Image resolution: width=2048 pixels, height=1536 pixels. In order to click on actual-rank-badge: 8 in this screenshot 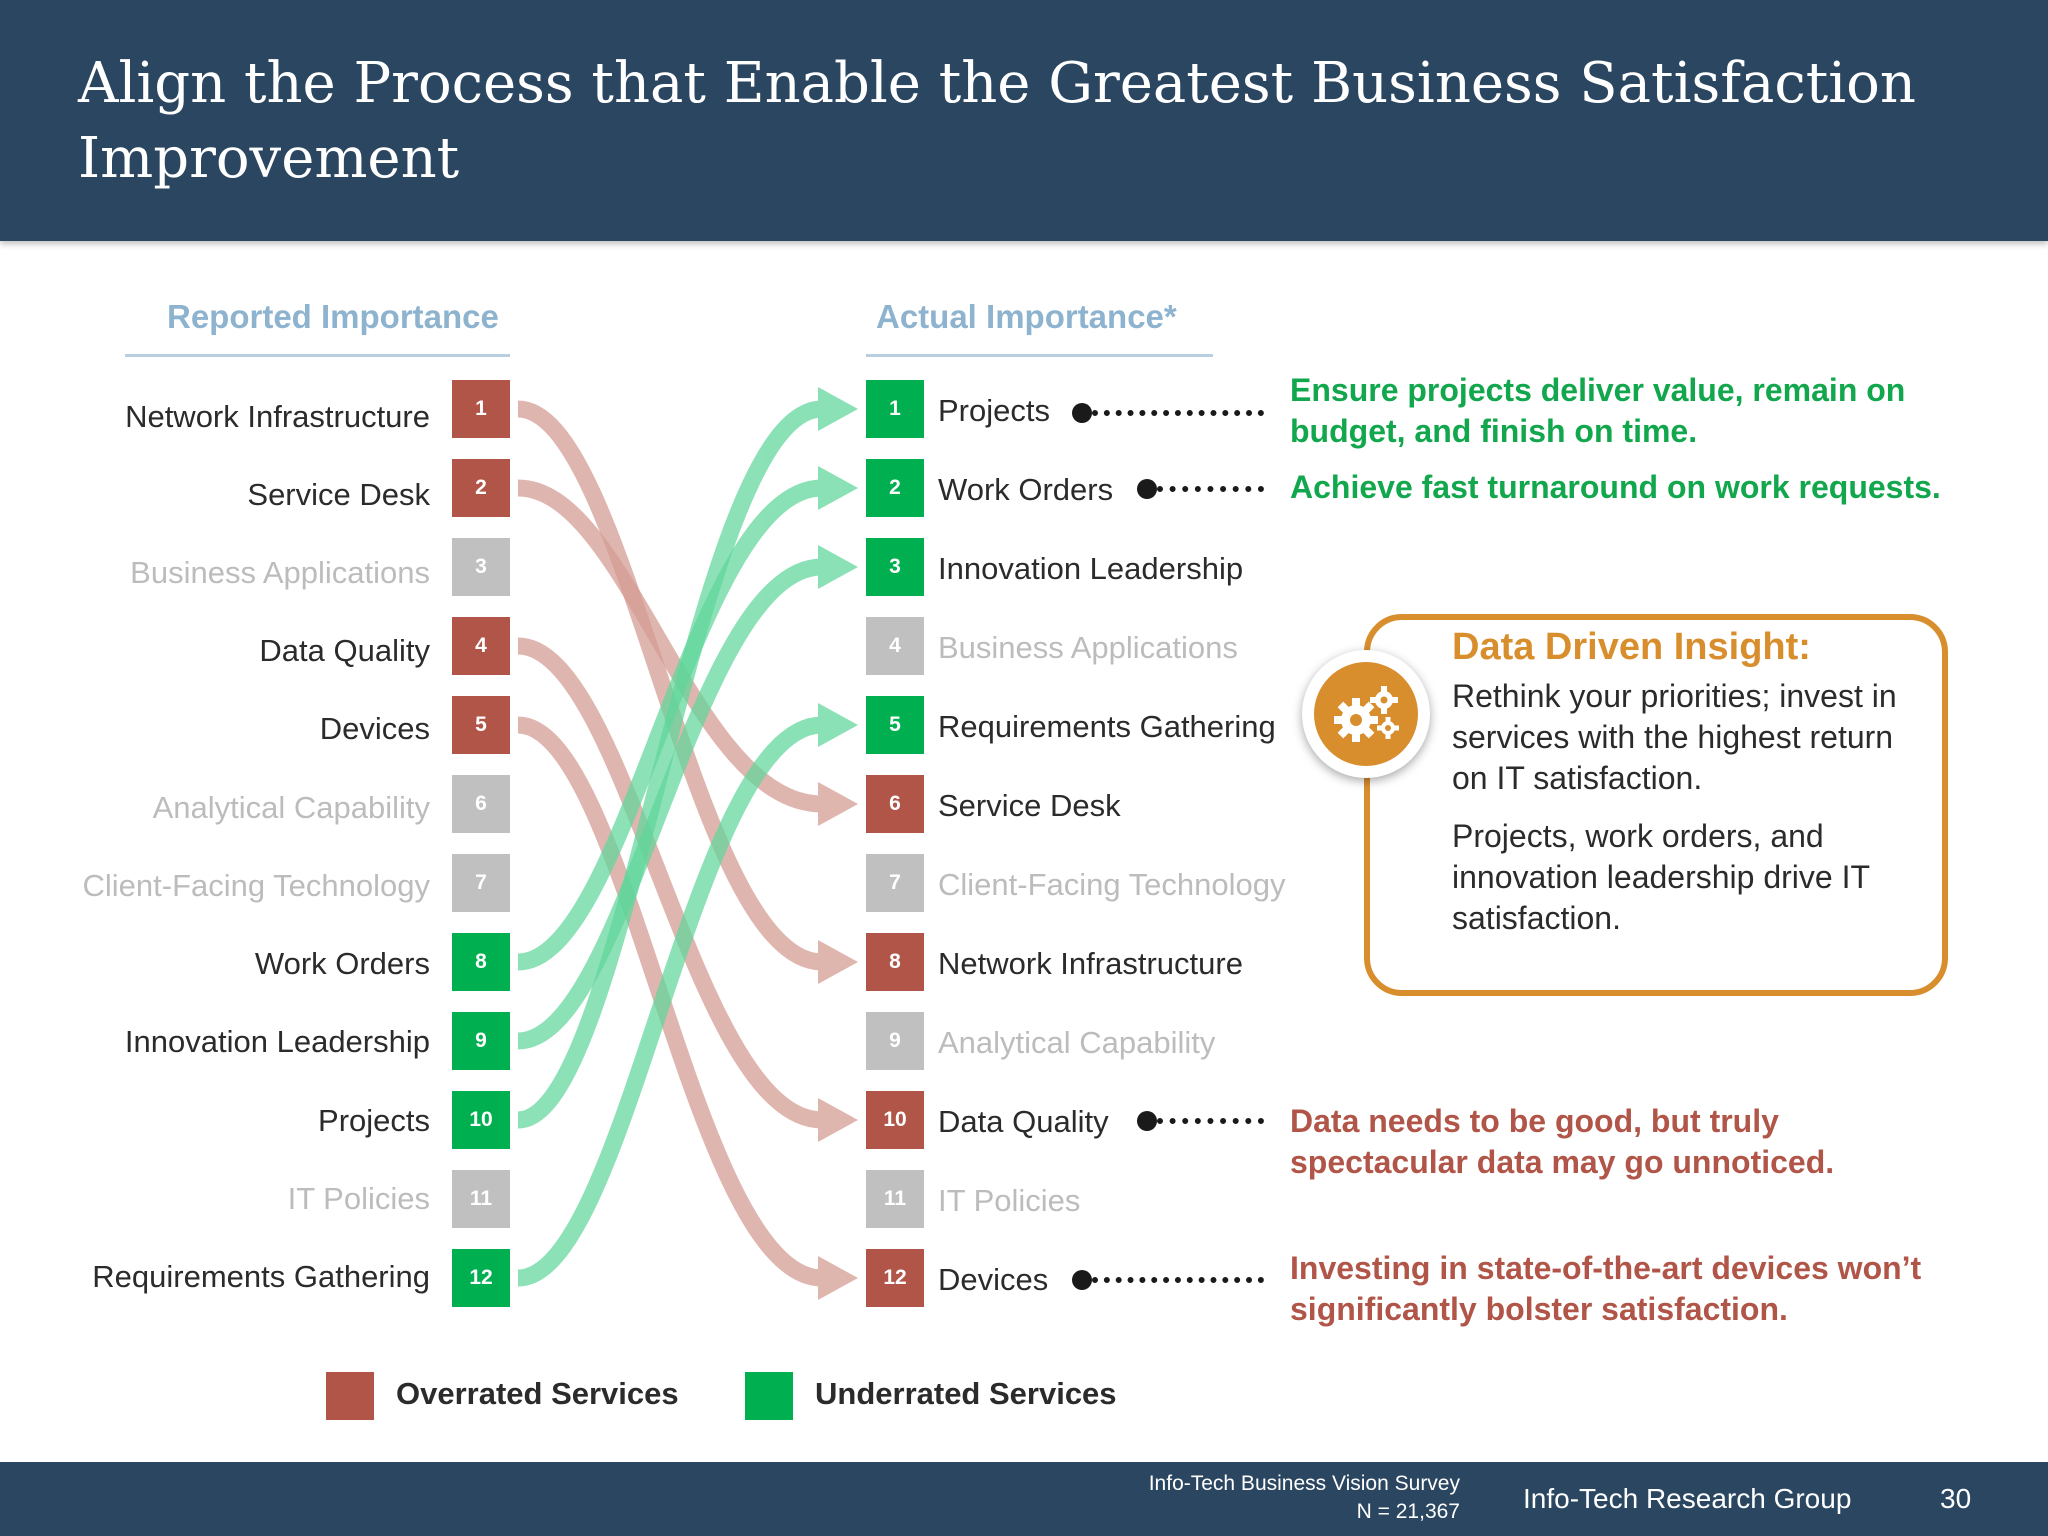, I will do `click(895, 962)`.